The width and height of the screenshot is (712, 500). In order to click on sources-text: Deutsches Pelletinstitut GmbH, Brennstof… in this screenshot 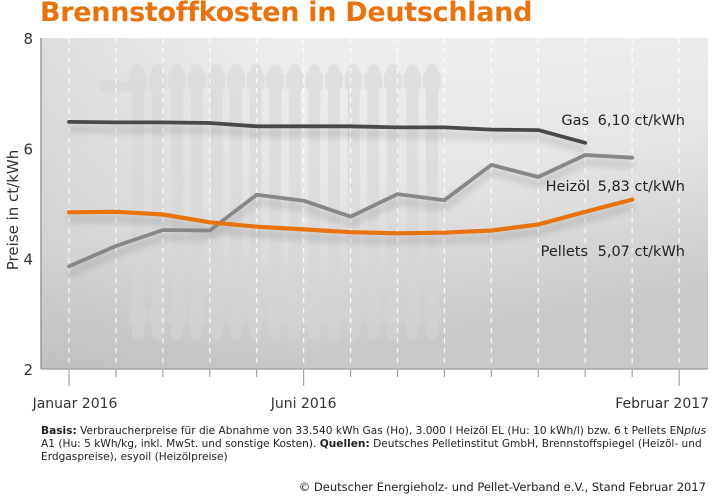, I will do `click(371, 450)`.